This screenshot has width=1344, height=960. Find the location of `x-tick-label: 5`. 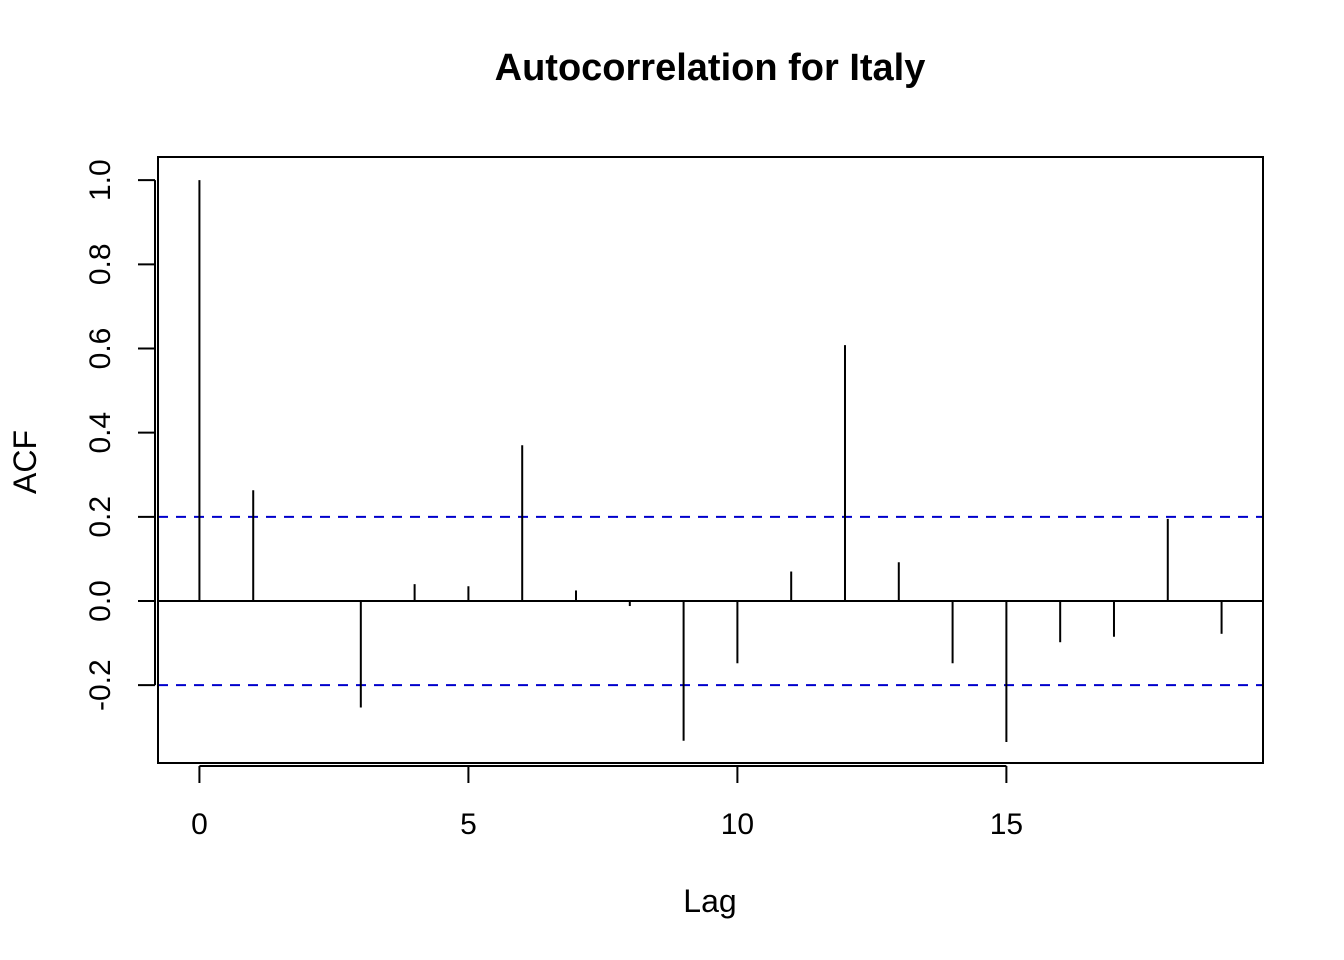

x-tick-label: 5 is located at coordinates (468, 824).